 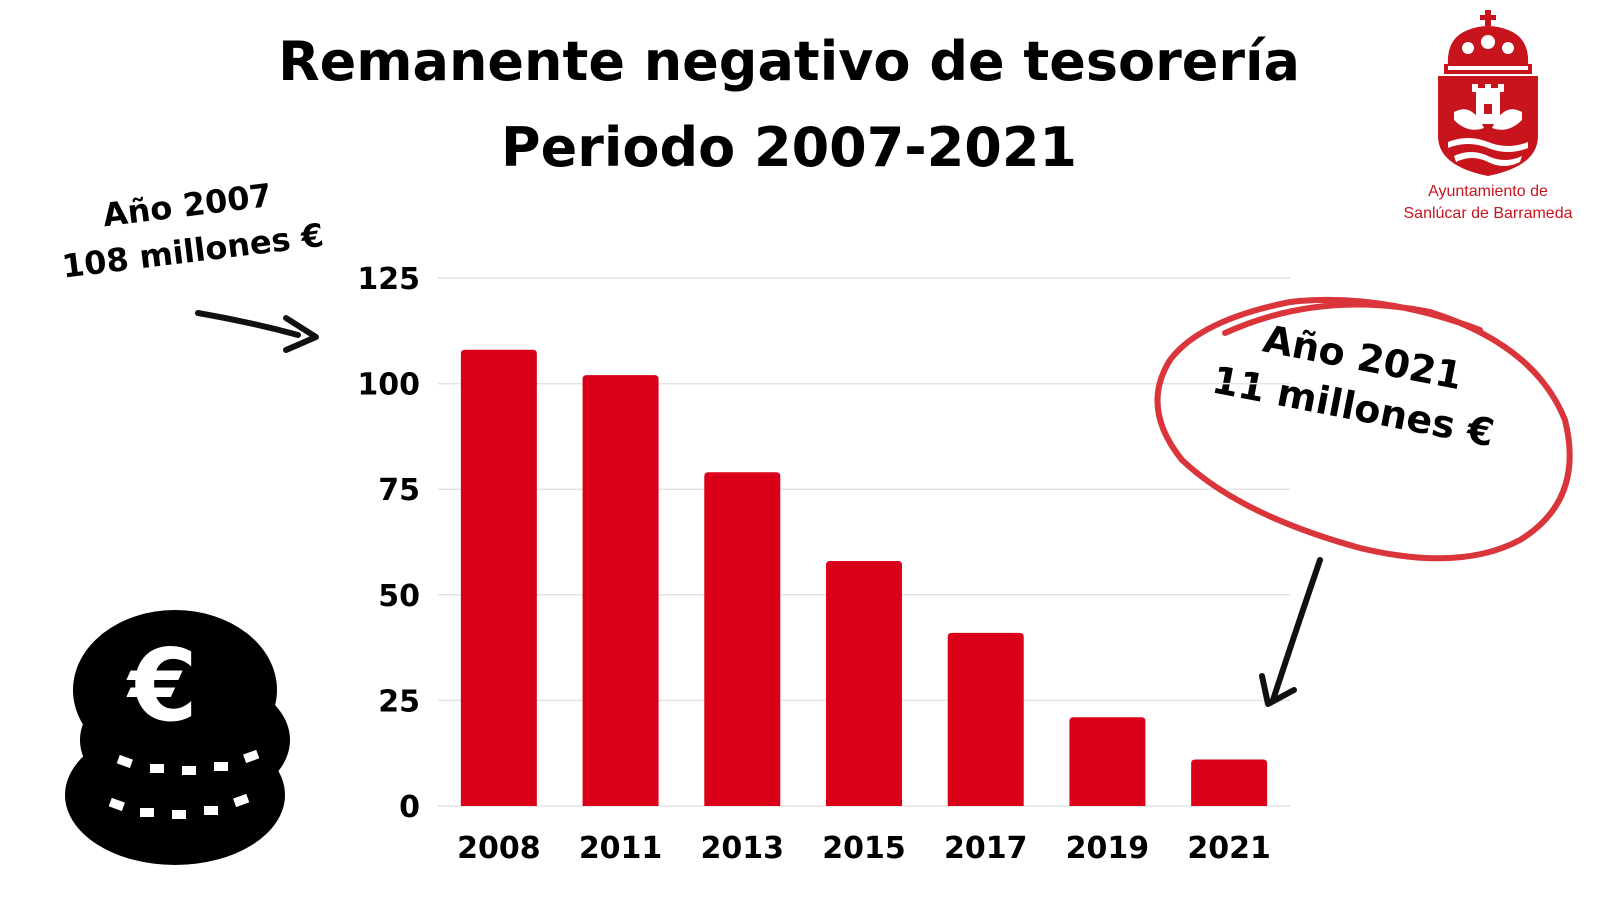 I want to click on highlight-circle, so click(x=1363, y=429).